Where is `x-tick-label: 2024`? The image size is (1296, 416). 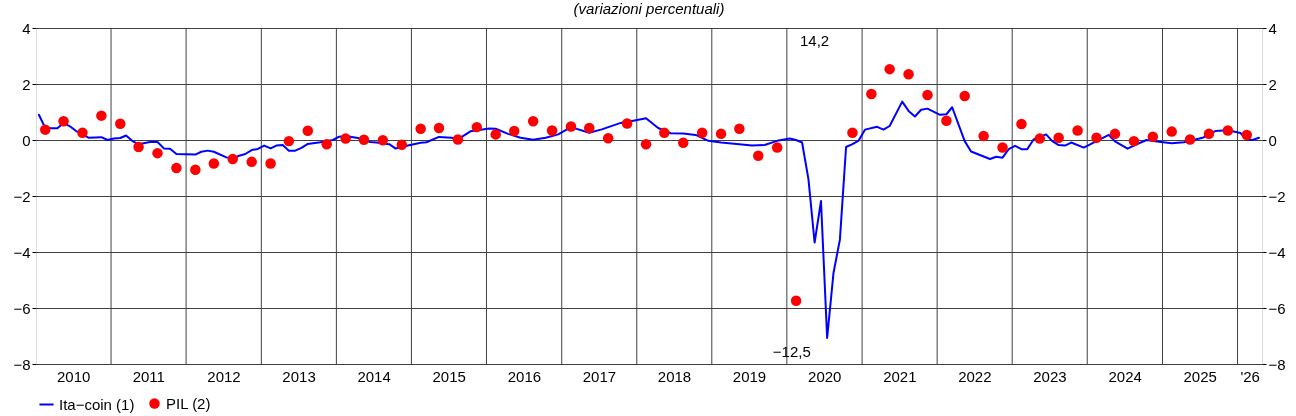
x-tick-label: 2024 is located at coordinates (1125, 376).